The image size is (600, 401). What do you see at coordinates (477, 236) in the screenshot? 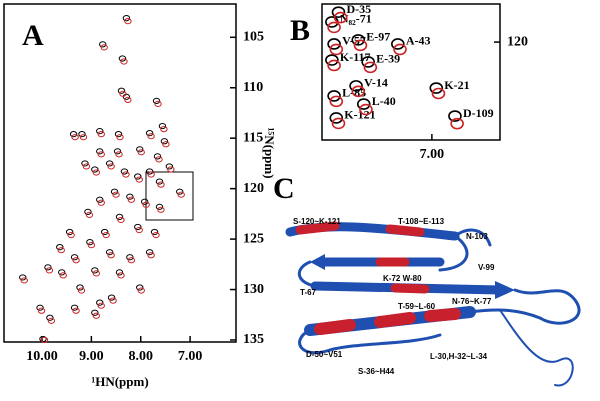
I see `structure-label: N-103` at bounding box center [477, 236].